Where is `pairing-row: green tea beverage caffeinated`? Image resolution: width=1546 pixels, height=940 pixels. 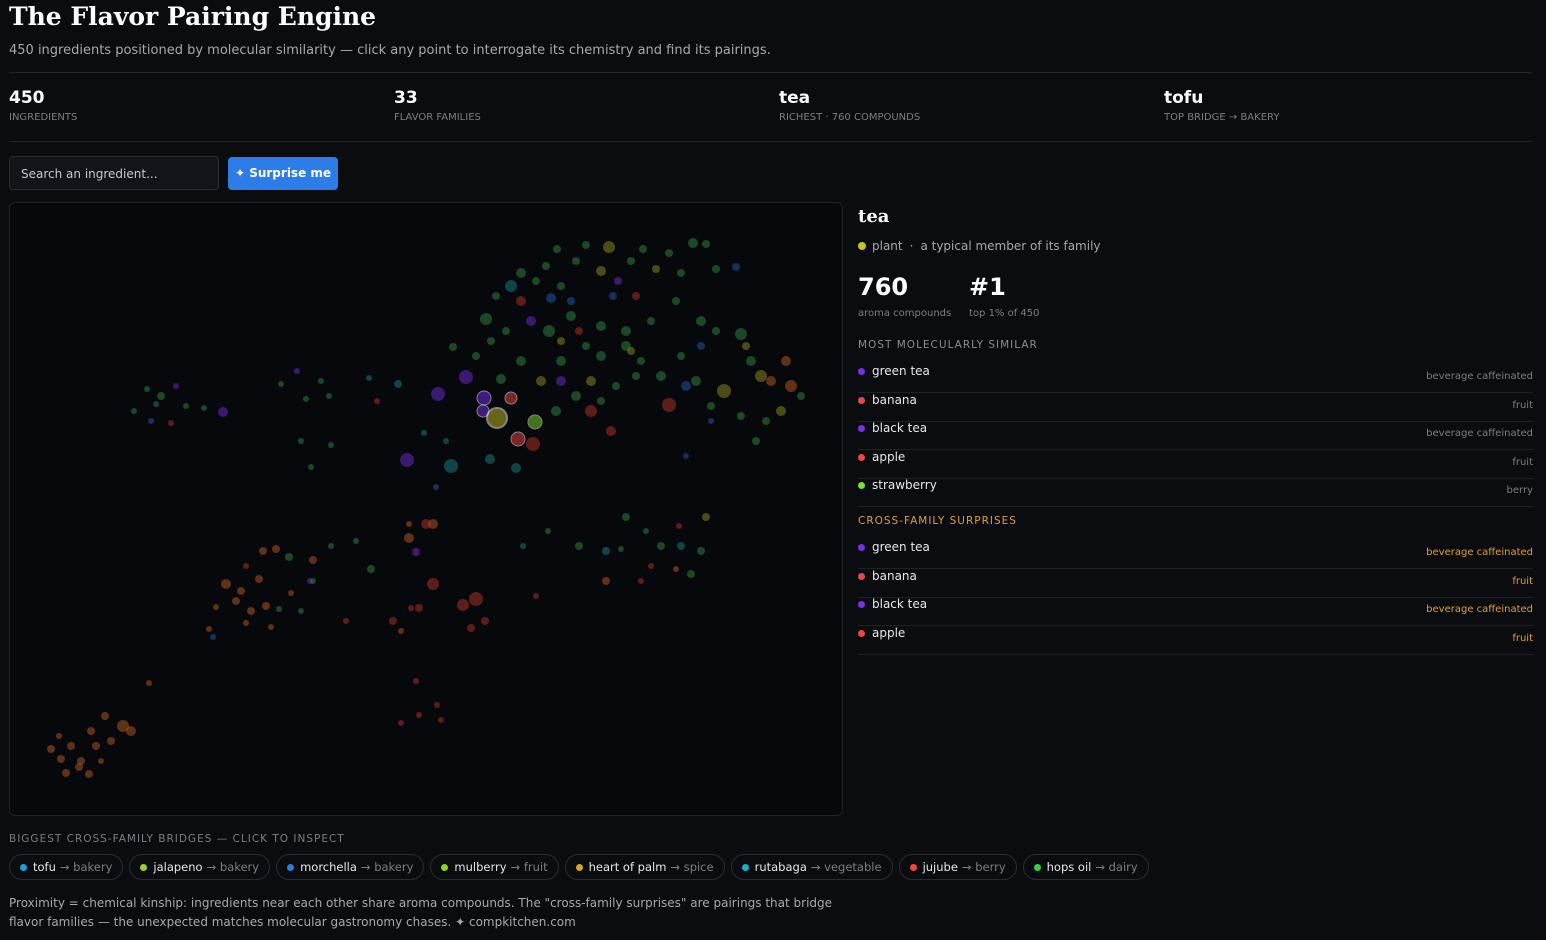 pairing-row: green tea beverage caffeinated is located at coordinates (1195, 378).